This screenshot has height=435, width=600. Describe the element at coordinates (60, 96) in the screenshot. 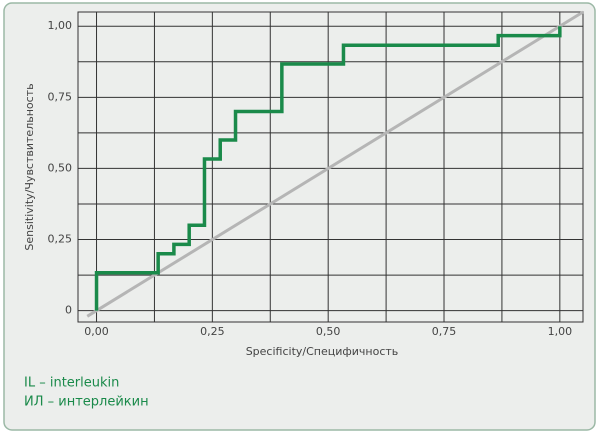

I see `y-tick-label: 0,75` at that location.